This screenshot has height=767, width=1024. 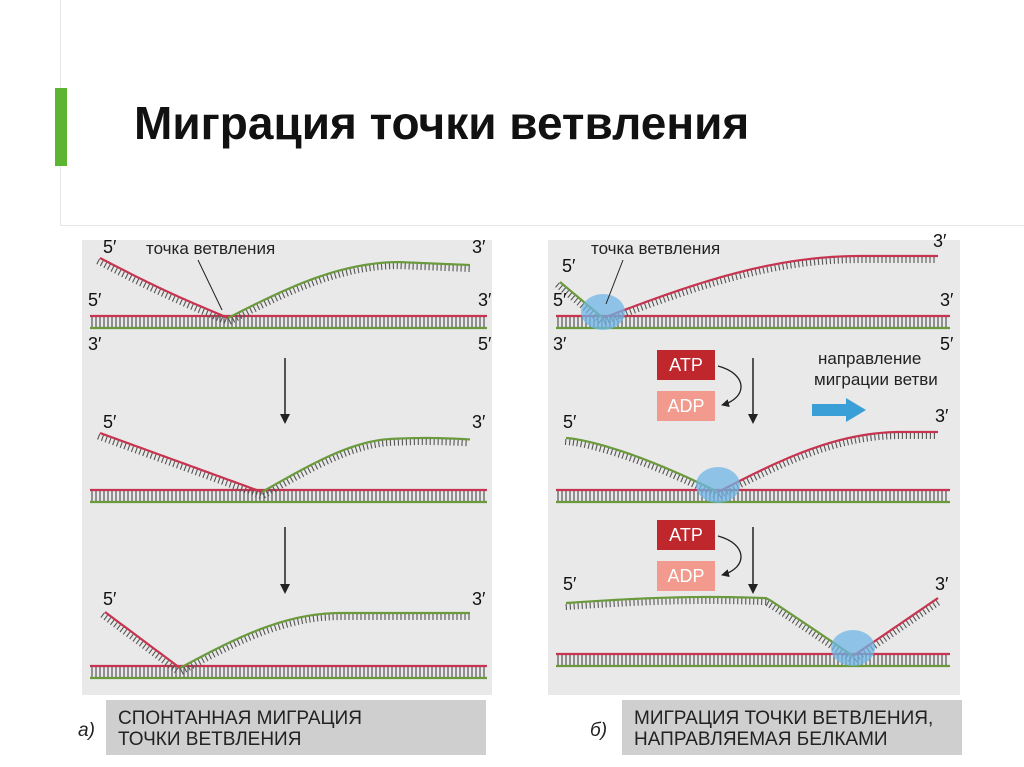 I want to click on arm-a2-left, so click(x=180, y=465).